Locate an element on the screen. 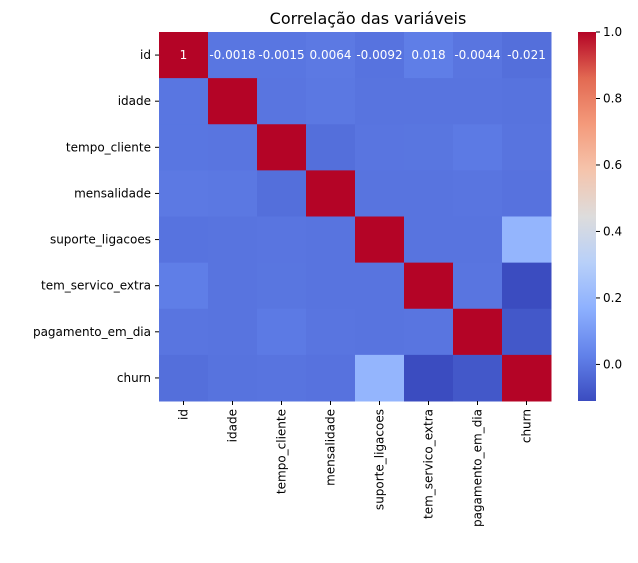 The width and height of the screenshot is (638, 563). heatmap-cell-id-tem_servico_extra is located at coordinates (429, 55).